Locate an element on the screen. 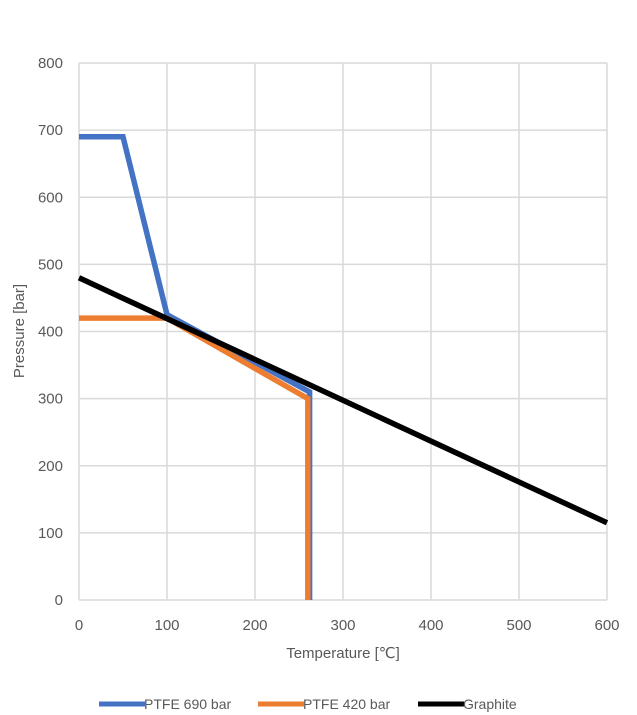 The image size is (637, 715). legend-label-ptfe-420-bar: PTFE 420 bar is located at coordinates (346, 704).